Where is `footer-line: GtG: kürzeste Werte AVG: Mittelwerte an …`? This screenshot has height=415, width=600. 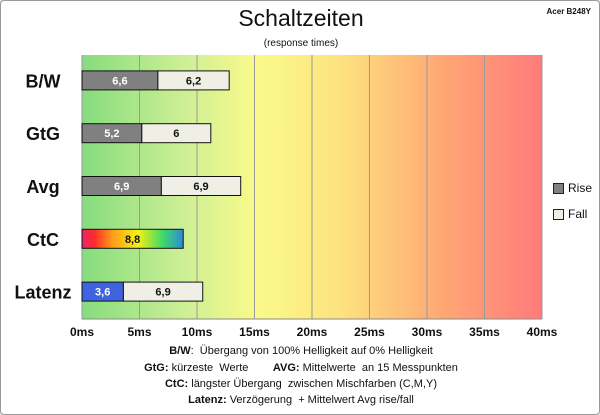 footer-line: GtG: kürzeste Werte AVG: Mittelwerte an … is located at coordinates (300, 368).